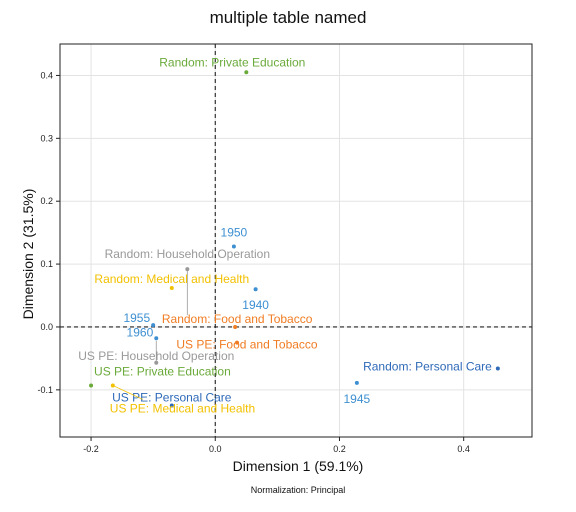 This screenshot has width=576, height=512. Describe the element at coordinates (46, 75) in the screenshot. I see `y-tick-label: 0.4` at that location.